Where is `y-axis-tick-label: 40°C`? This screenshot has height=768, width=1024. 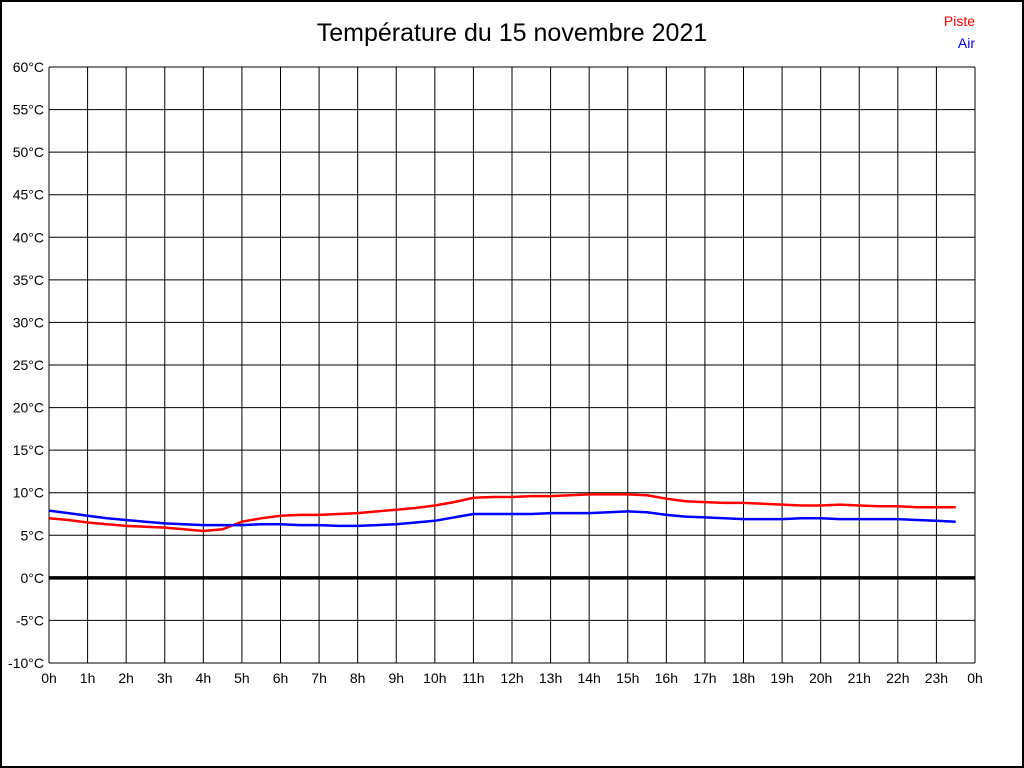
y-axis-tick-label: 40°C is located at coordinates (28, 237).